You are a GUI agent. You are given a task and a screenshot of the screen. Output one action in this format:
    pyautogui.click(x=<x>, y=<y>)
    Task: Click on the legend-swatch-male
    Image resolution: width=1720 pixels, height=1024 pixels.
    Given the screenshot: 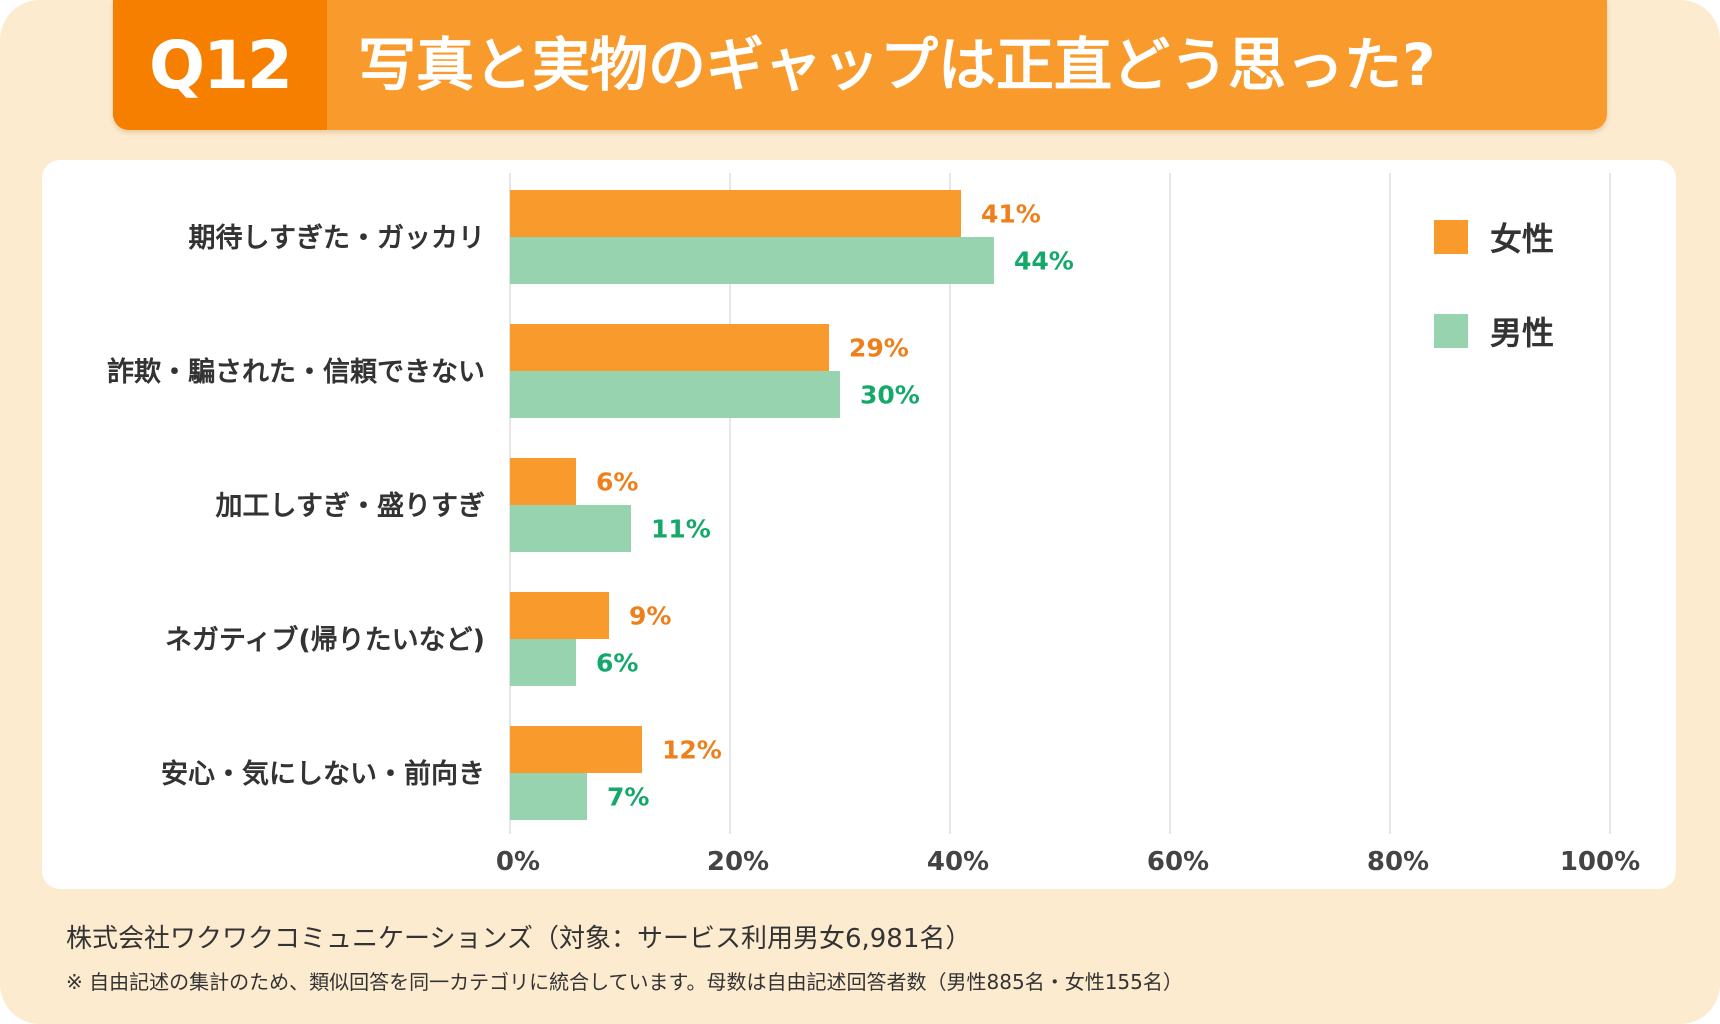 What is the action you would take?
    pyautogui.click(x=1451, y=331)
    